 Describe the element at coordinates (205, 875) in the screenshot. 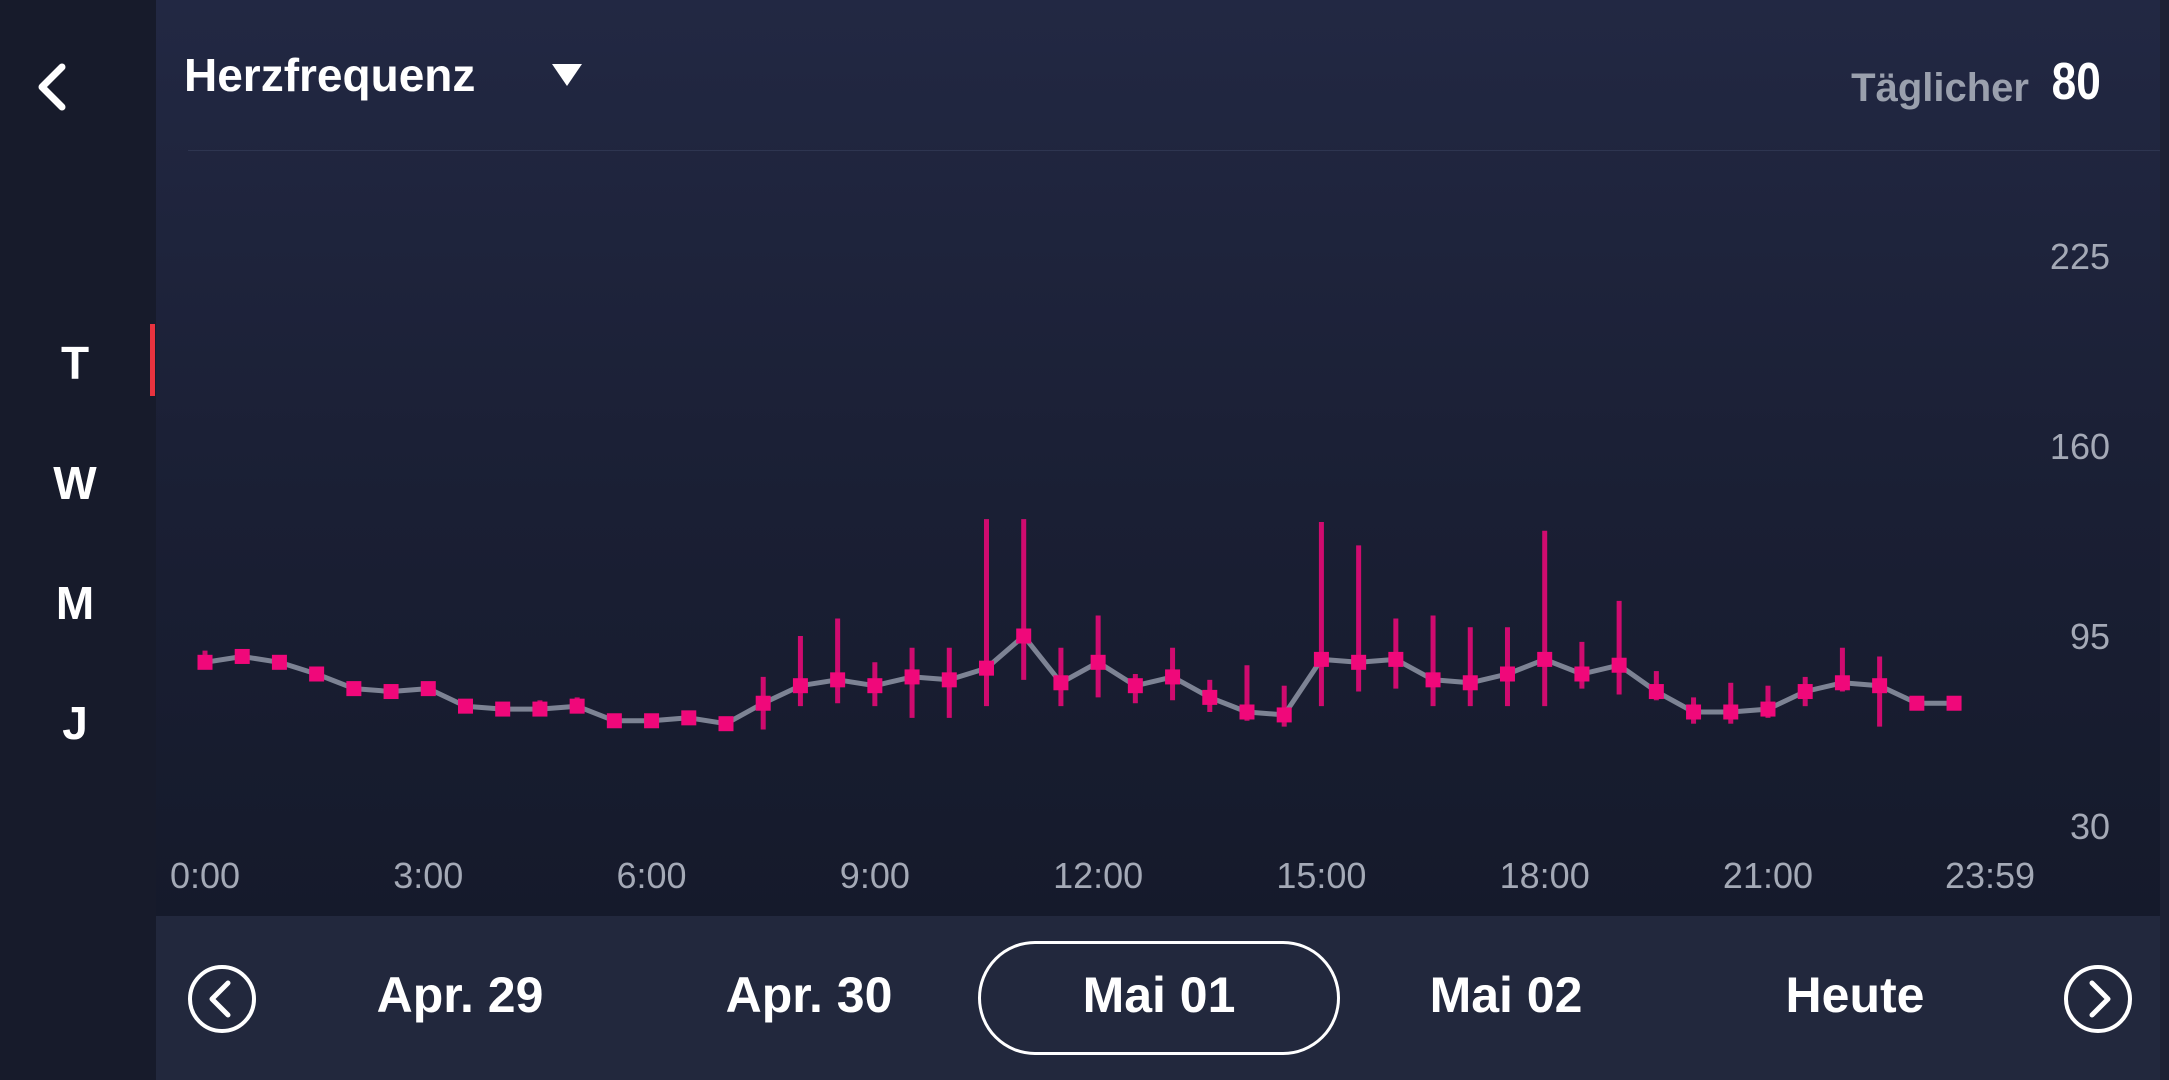

I see `x-tick-label: 0:00` at that location.